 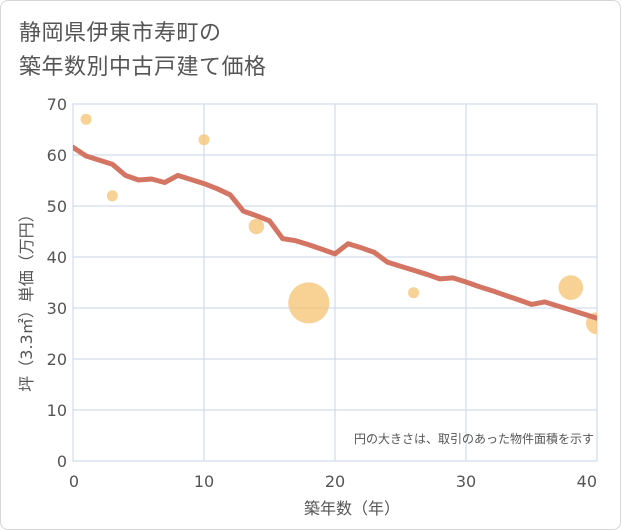 What do you see at coordinates (57, 206) in the screenshot?
I see `y-tick-label: 50` at bounding box center [57, 206].